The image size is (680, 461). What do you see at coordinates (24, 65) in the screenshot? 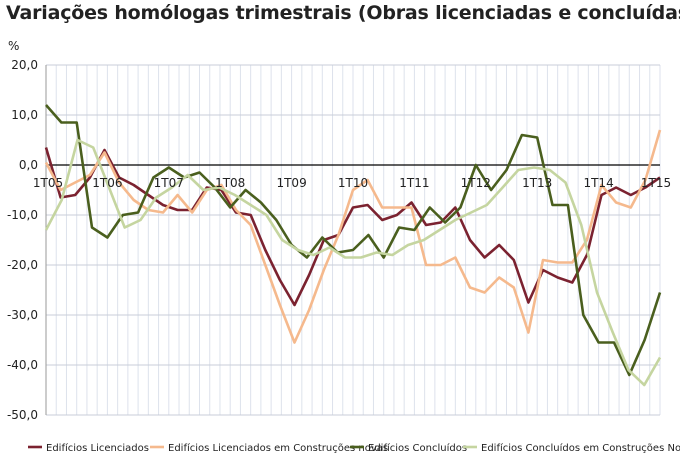
I see `y-tick-label: 20,0` at bounding box center [24, 65].